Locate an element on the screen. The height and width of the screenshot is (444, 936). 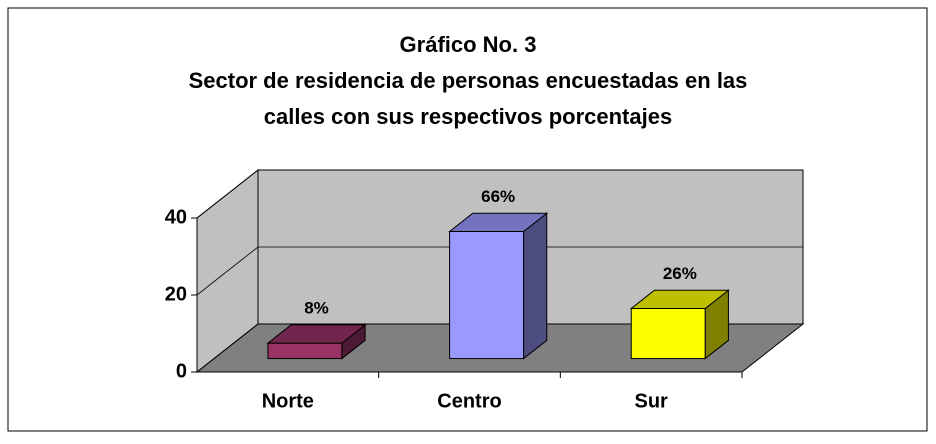
x-tick-label: Sur is located at coordinates (651, 401).